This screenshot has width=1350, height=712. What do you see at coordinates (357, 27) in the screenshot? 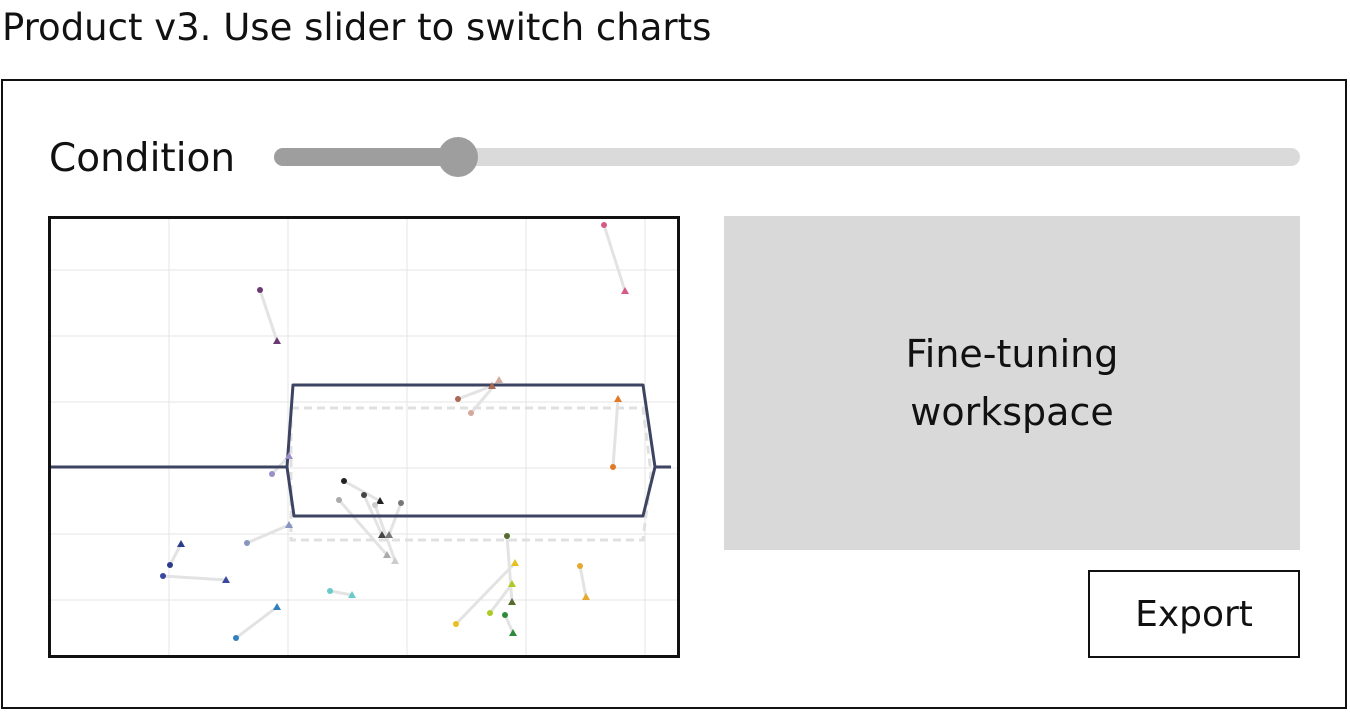
I see `page-title: Product v3. Use slider to switch charts` at bounding box center [357, 27].